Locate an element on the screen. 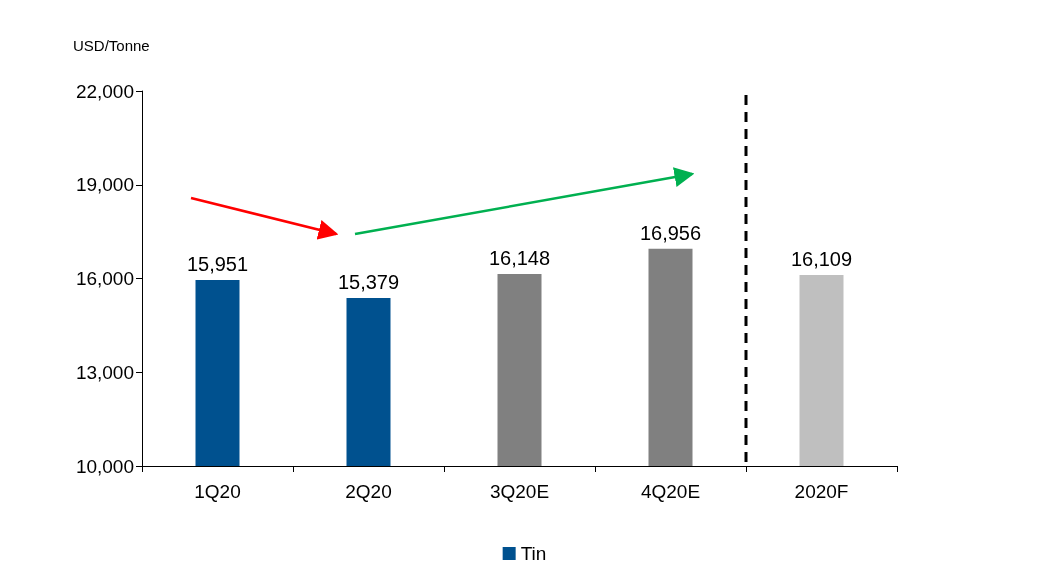 The image size is (1049, 578). data-label: 16,148 is located at coordinates (519, 257).